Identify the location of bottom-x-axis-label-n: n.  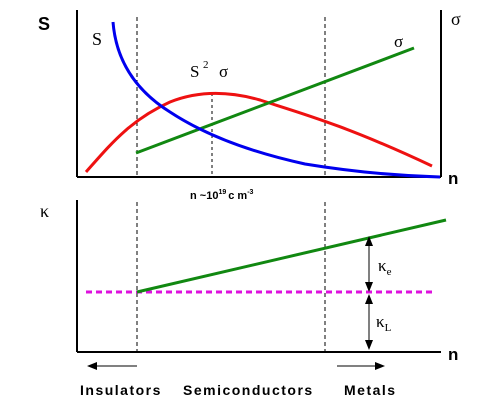
(453, 354).